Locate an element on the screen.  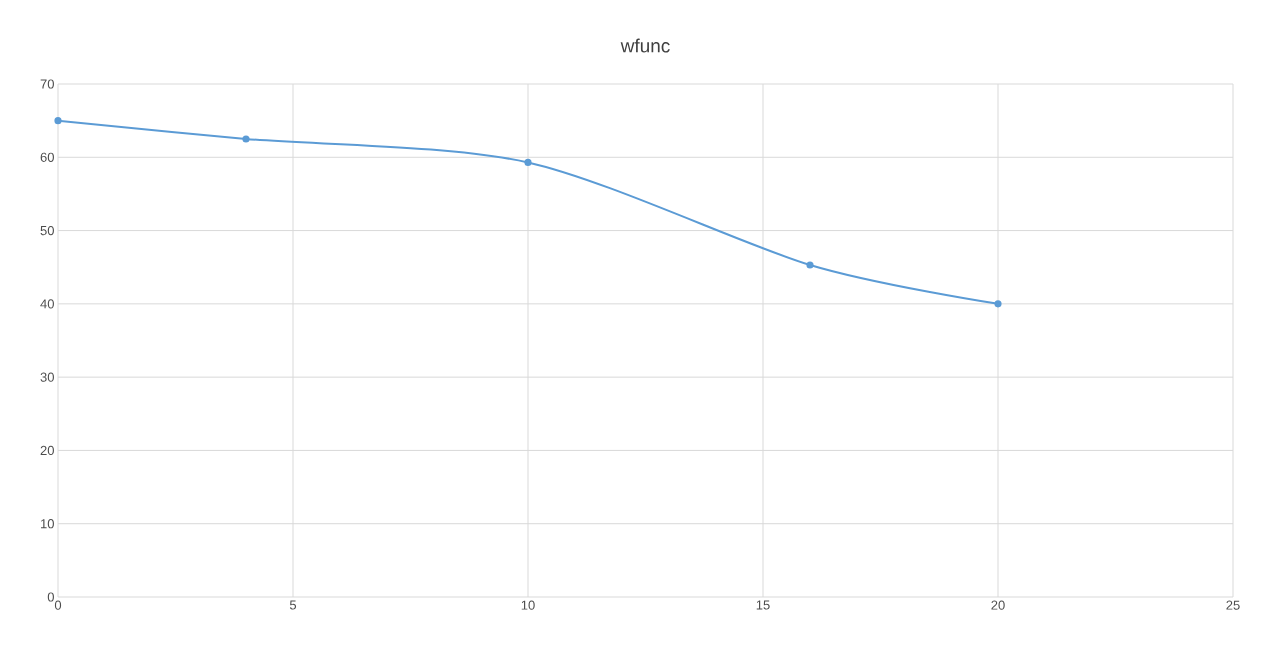
x-tick-label: 15 is located at coordinates (763, 605).